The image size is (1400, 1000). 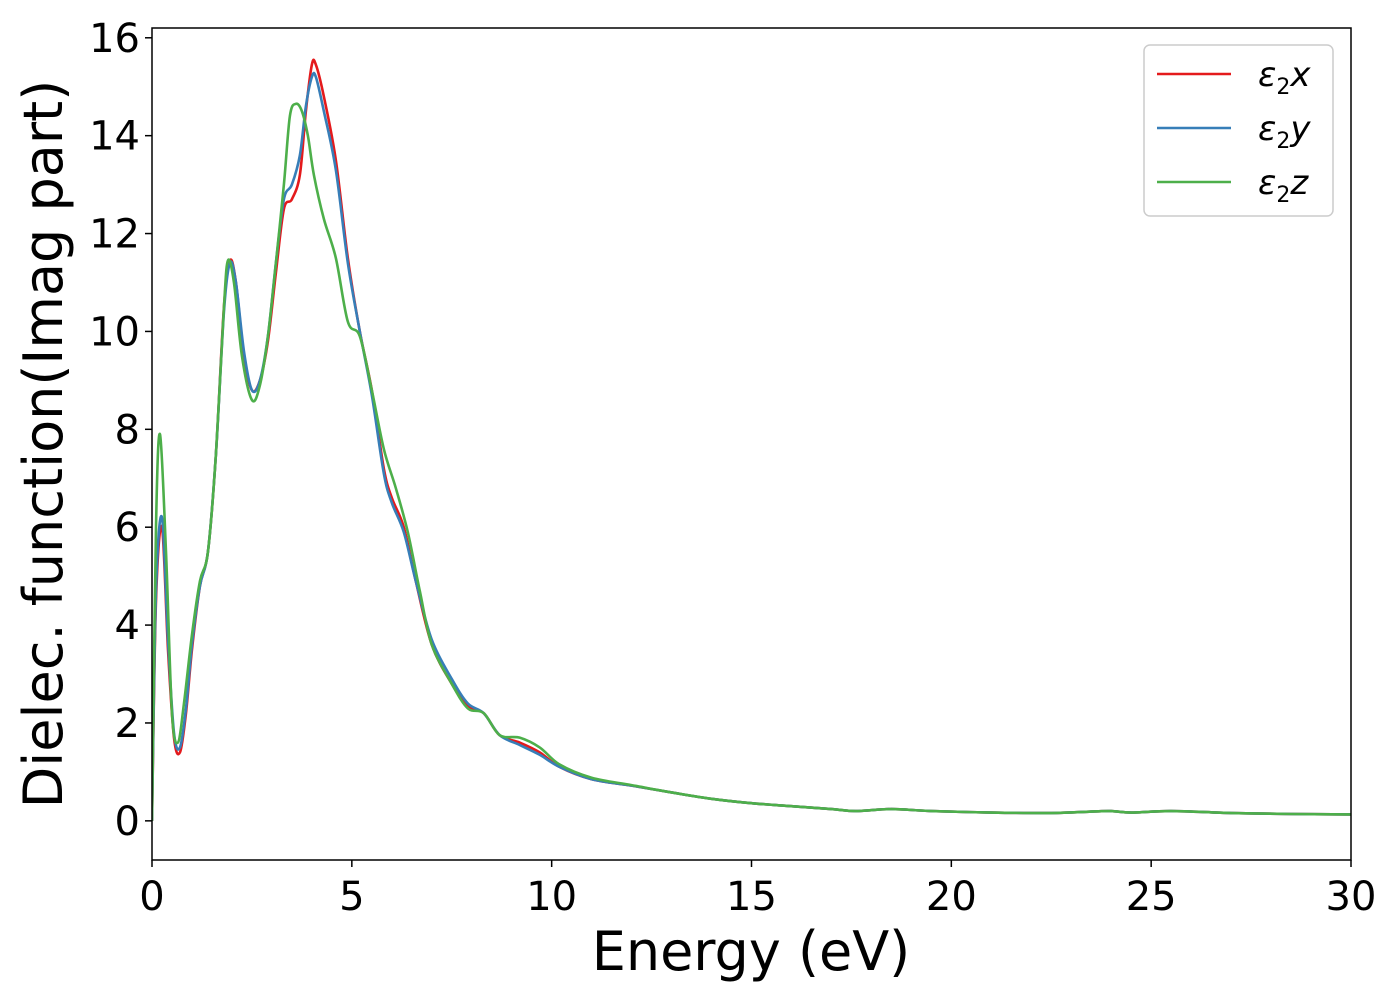 I want to click on y-tick-label: 12, so click(x=114, y=235).